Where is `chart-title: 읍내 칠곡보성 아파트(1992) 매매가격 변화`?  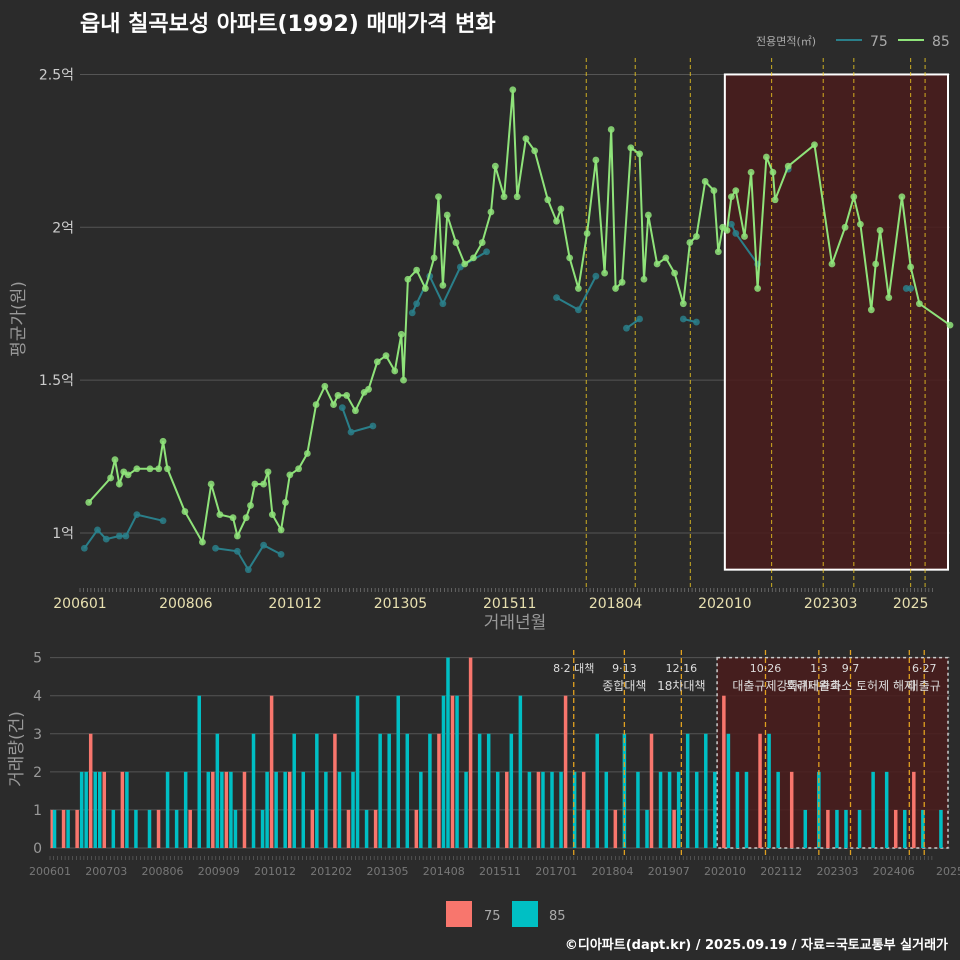 chart-title: 읍내 칠곡보성 아파트(1992) 매매가격 변화 is located at coordinates (288, 24).